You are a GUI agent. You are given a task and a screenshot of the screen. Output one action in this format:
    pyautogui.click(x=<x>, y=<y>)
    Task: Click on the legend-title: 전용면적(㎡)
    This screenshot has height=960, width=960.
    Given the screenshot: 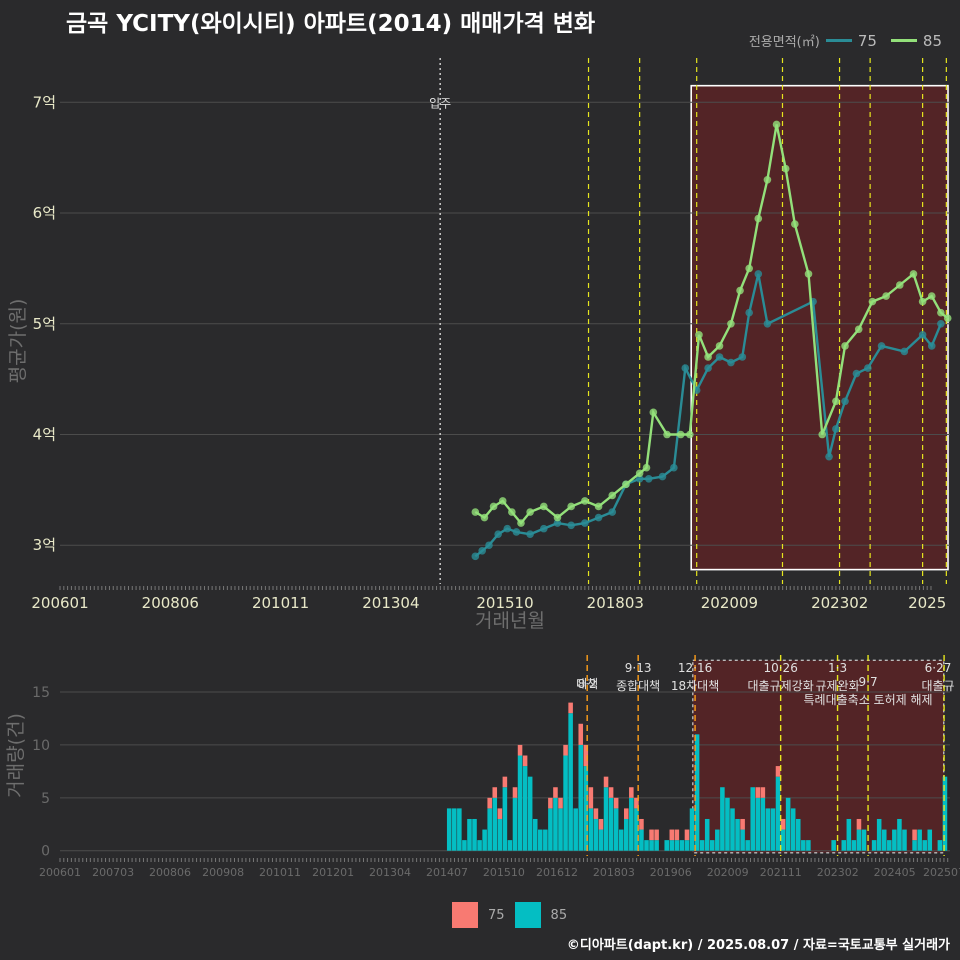 What is the action you would take?
    pyautogui.click(x=784, y=42)
    